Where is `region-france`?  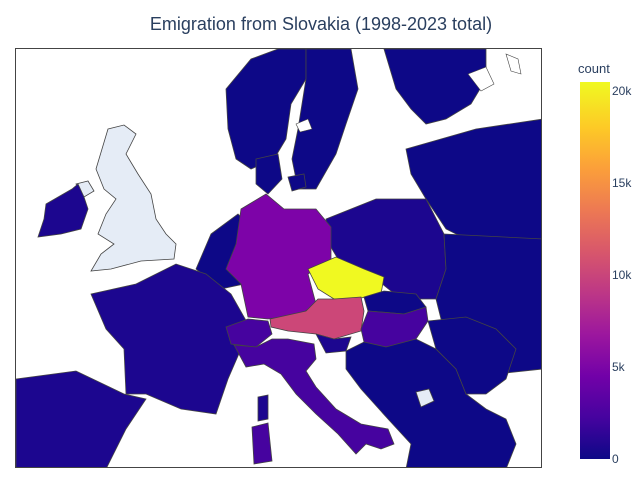
region-france is located at coordinates (169, 339).